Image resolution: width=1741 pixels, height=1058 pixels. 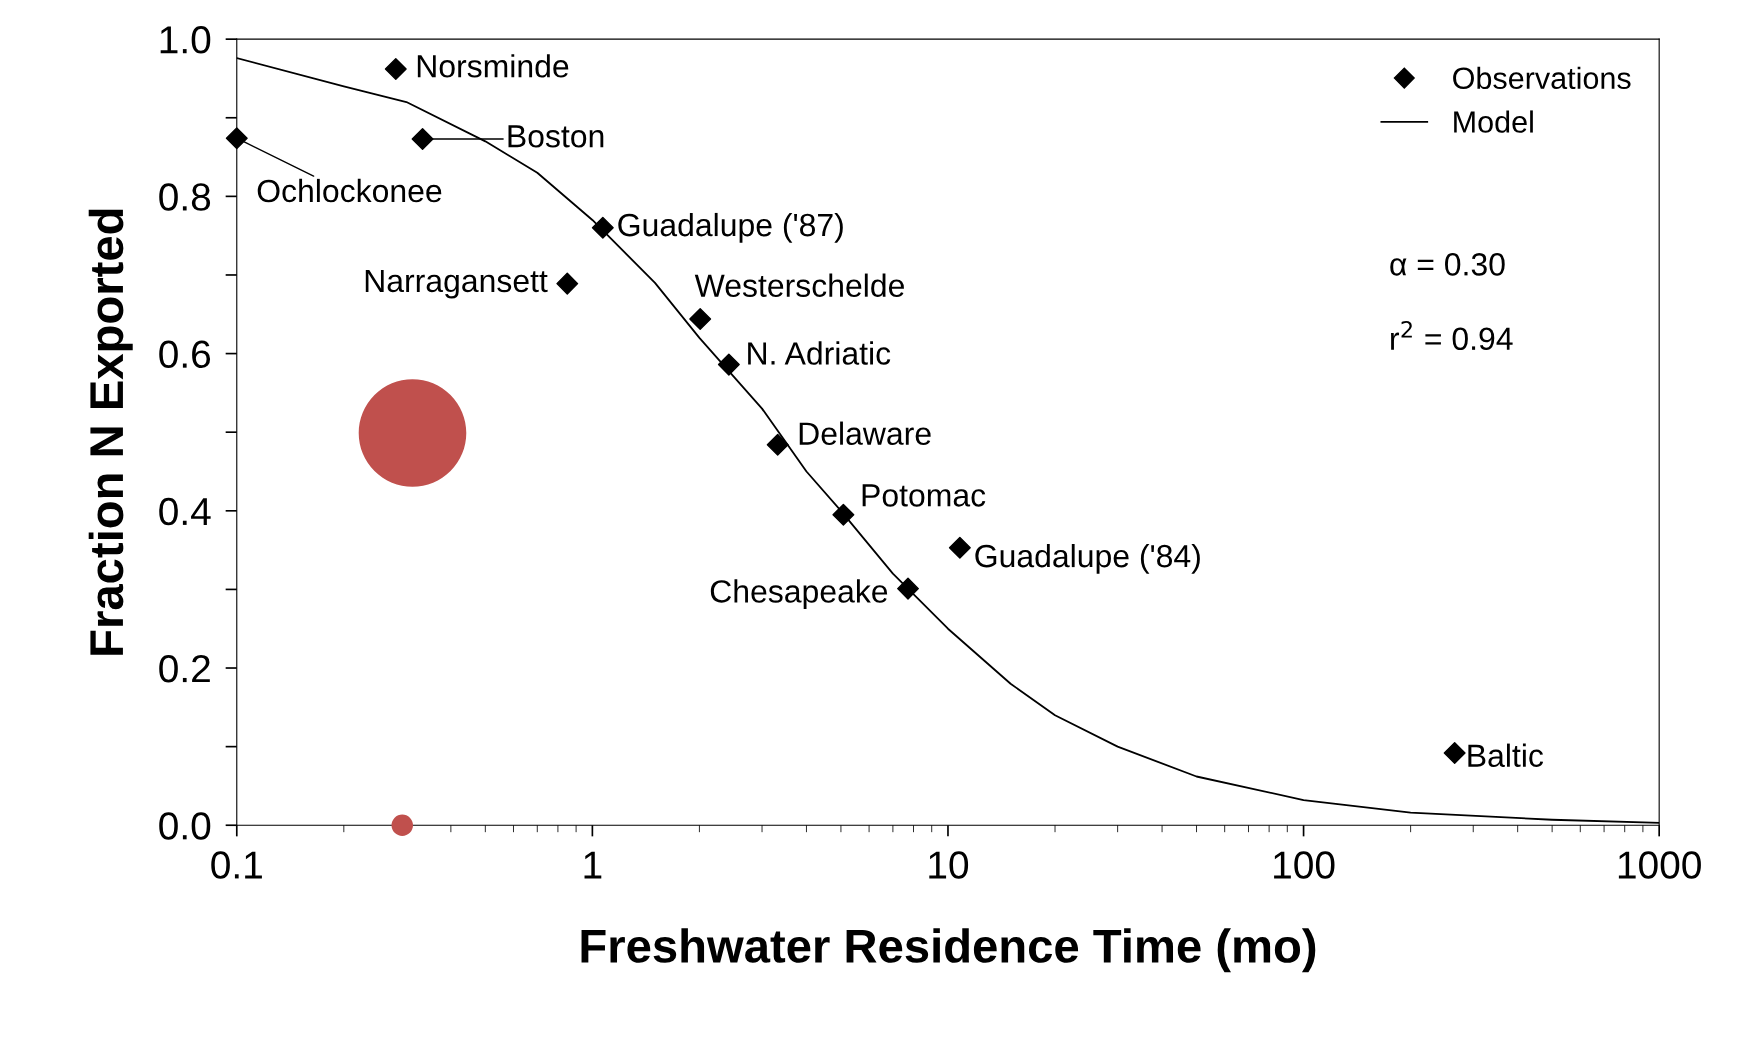 I want to click on y-tick-label: 1.0, so click(x=185, y=40).